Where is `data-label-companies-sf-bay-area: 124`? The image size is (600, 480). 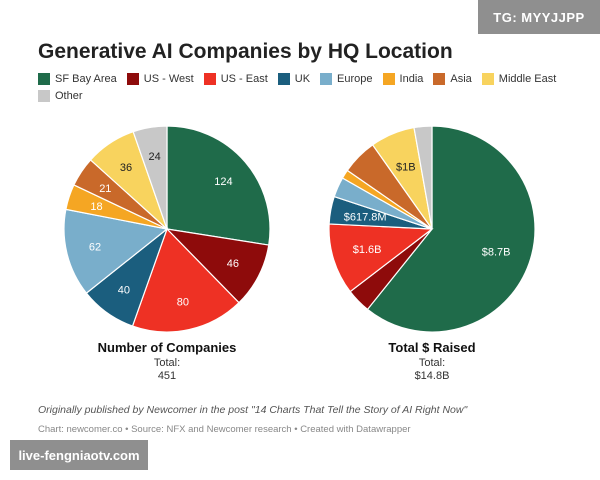 data-label-companies-sf-bay-area: 124 is located at coordinates (223, 182).